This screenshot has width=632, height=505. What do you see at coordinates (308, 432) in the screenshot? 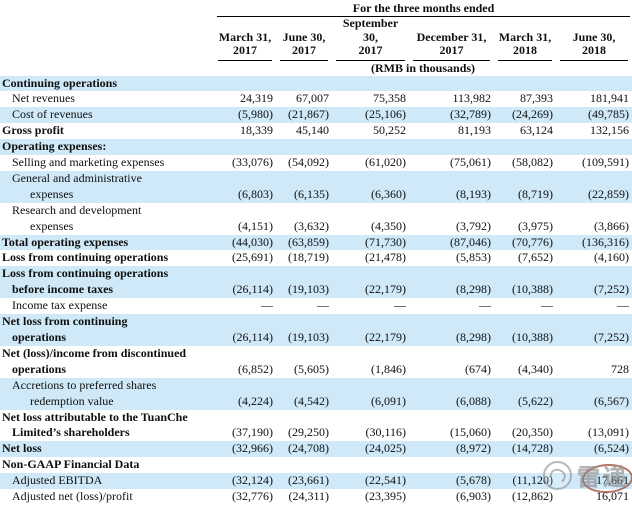
I see `value-text: (29,250)` at bounding box center [308, 432].